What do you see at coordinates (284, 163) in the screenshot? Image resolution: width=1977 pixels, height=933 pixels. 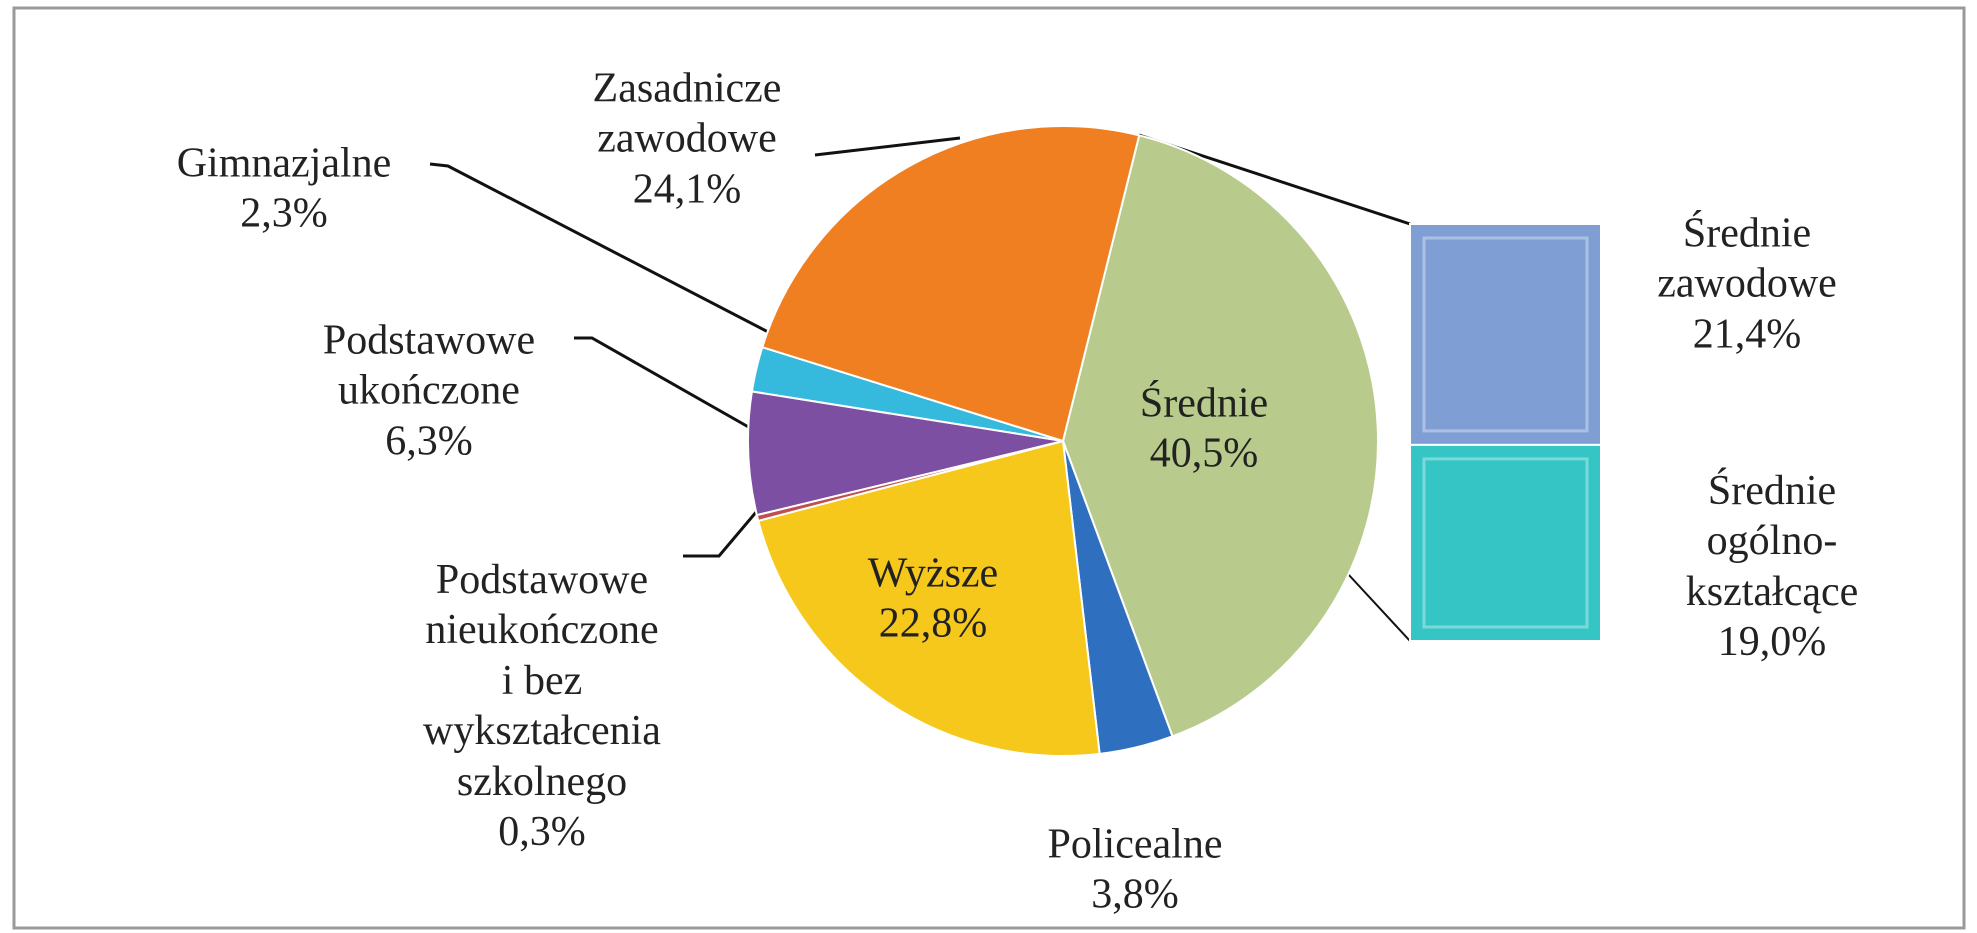 I see `label-text: Gimnazjalne` at bounding box center [284, 163].